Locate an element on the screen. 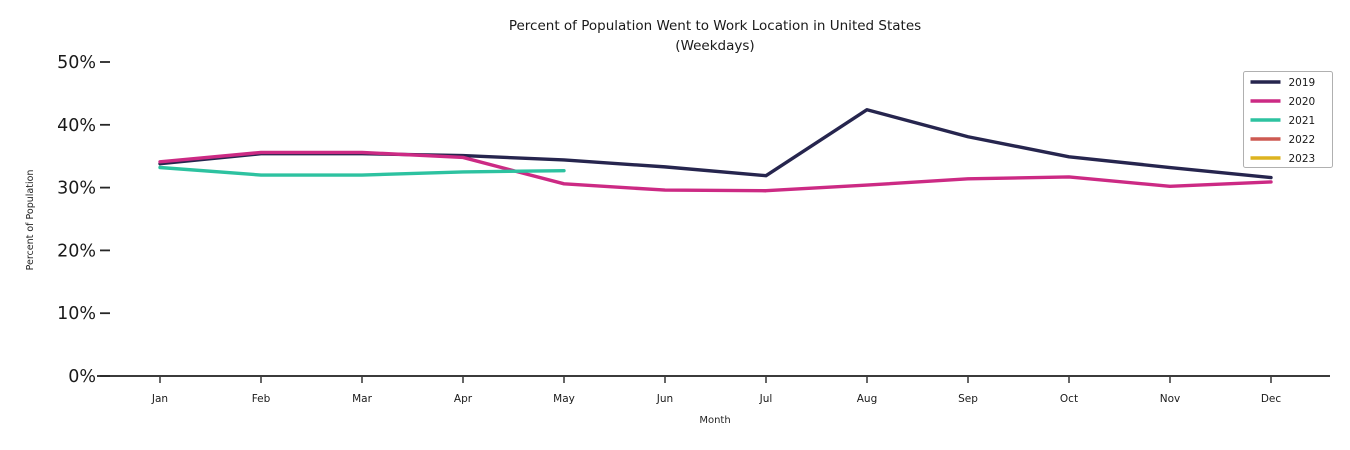 The image size is (1350, 450). legend-label-2023: 2023 is located at coordinates (1302, 159).